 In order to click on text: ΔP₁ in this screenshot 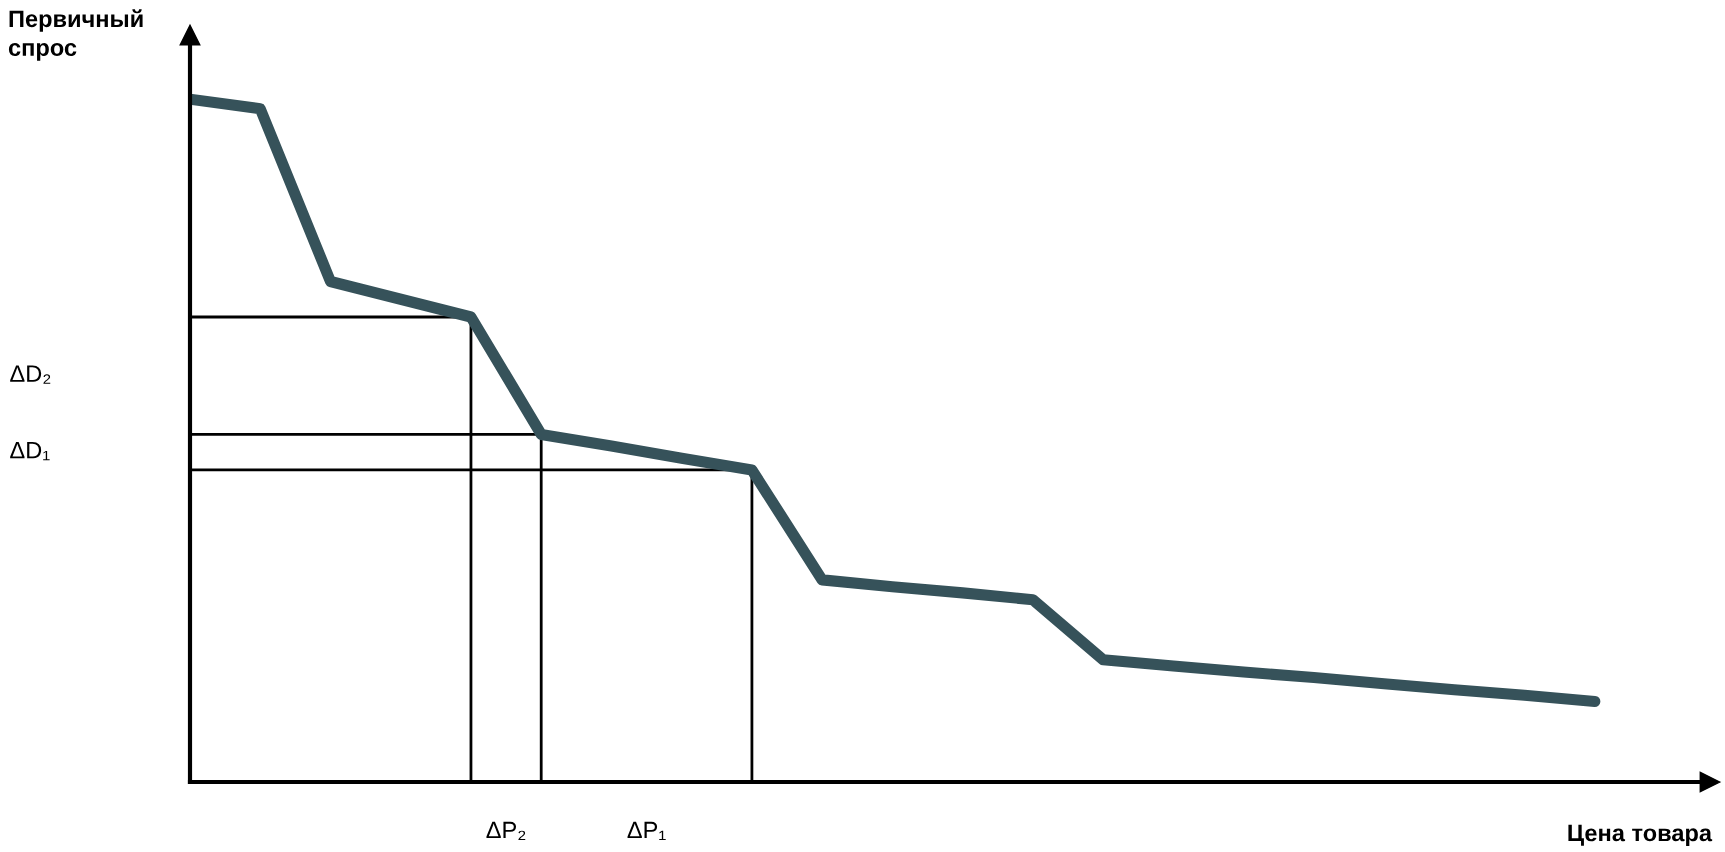, I will do `click(646, 831)`.